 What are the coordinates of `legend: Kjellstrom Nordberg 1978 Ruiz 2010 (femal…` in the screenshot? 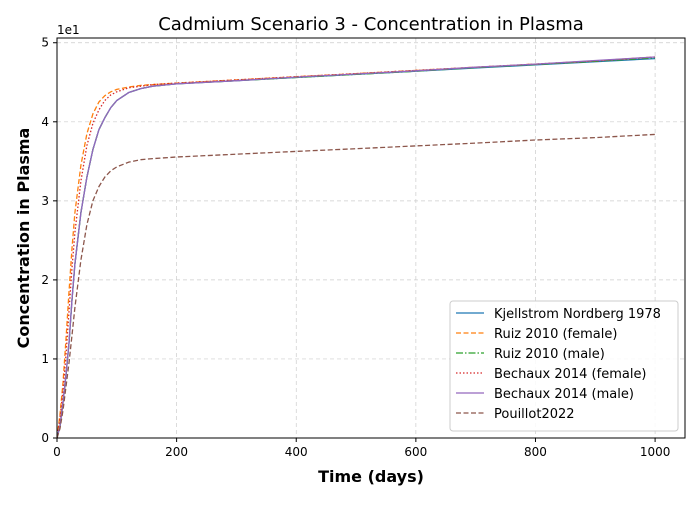 It's located at (564, 366).